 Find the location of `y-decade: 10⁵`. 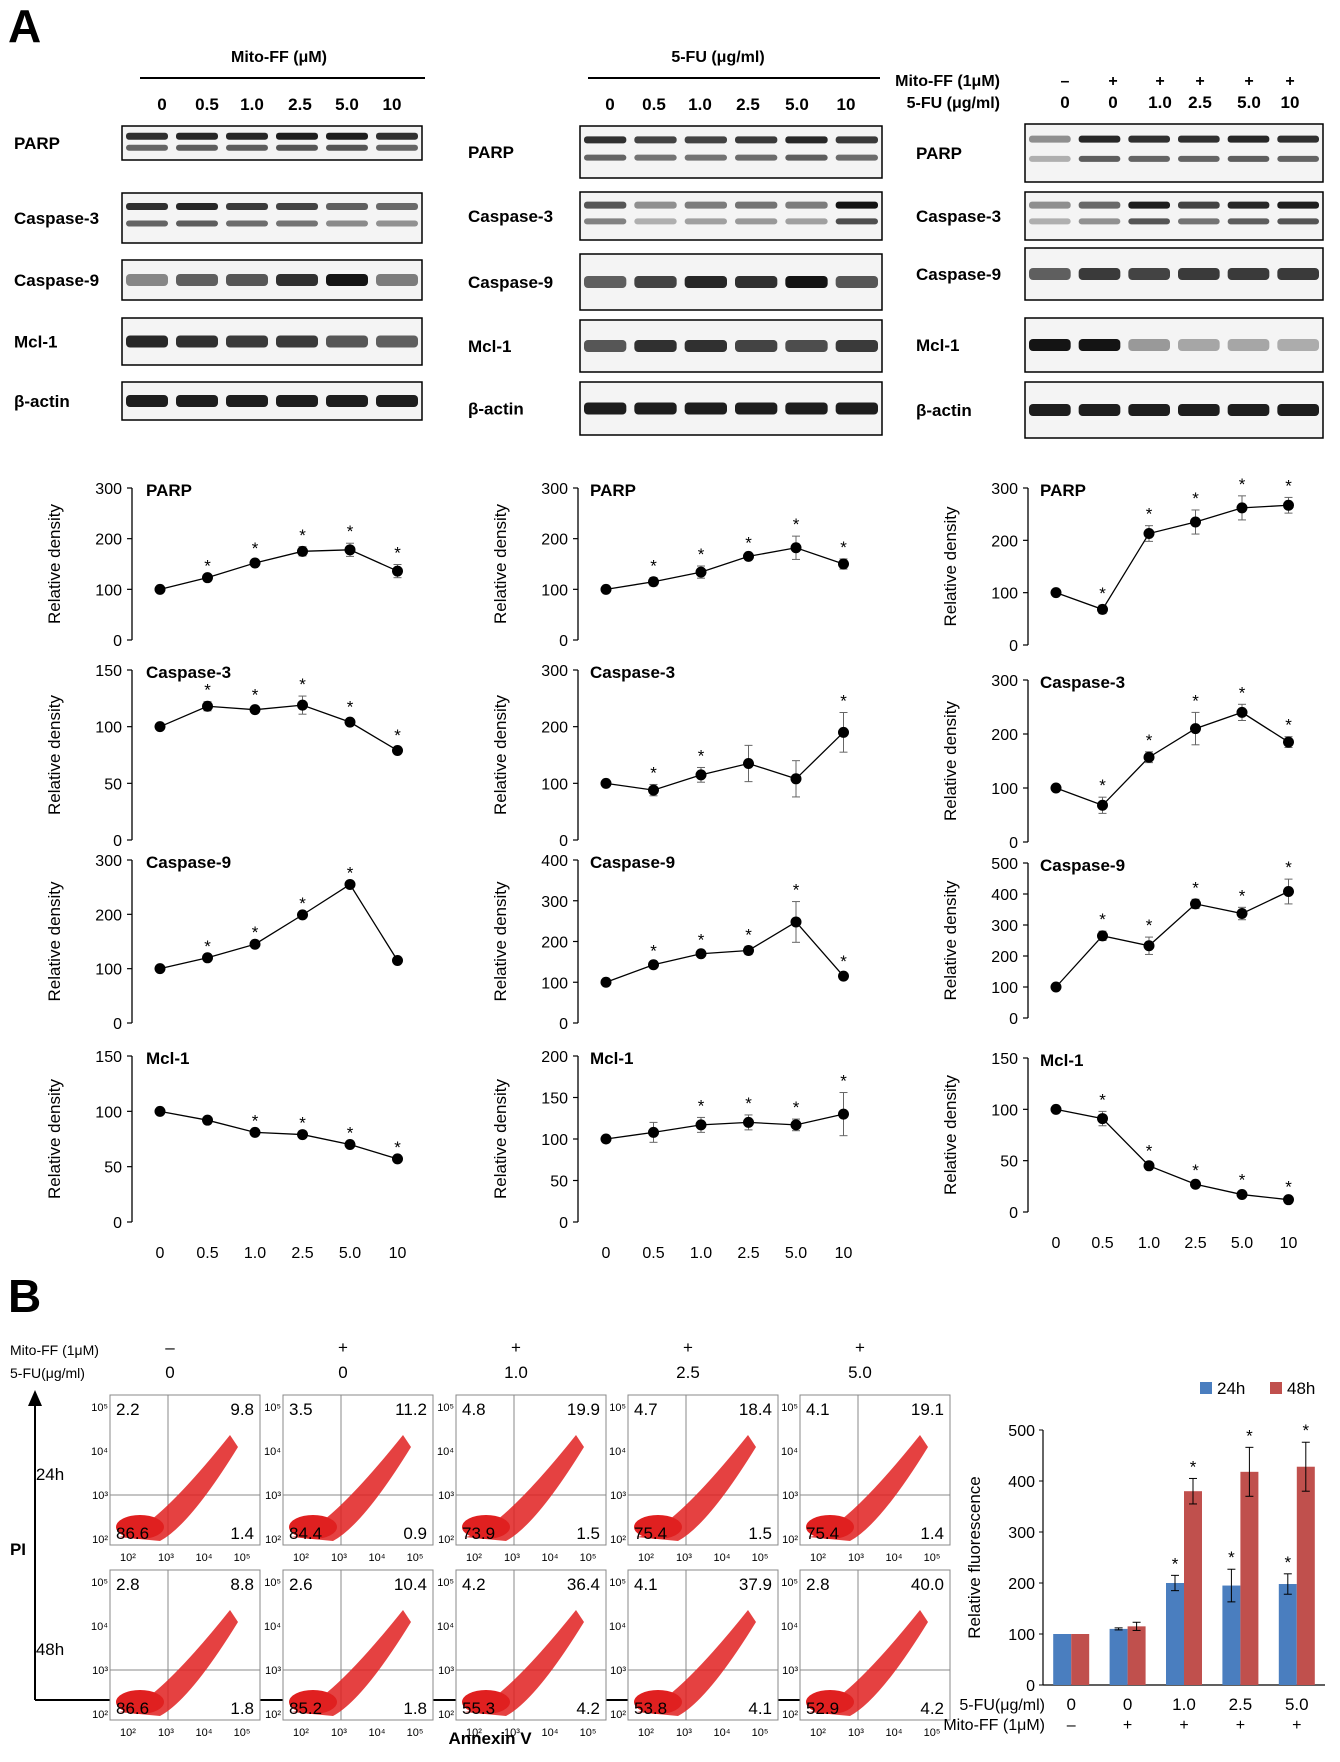

y-decade: 10⁵ is located at coordinates (272, 1583).